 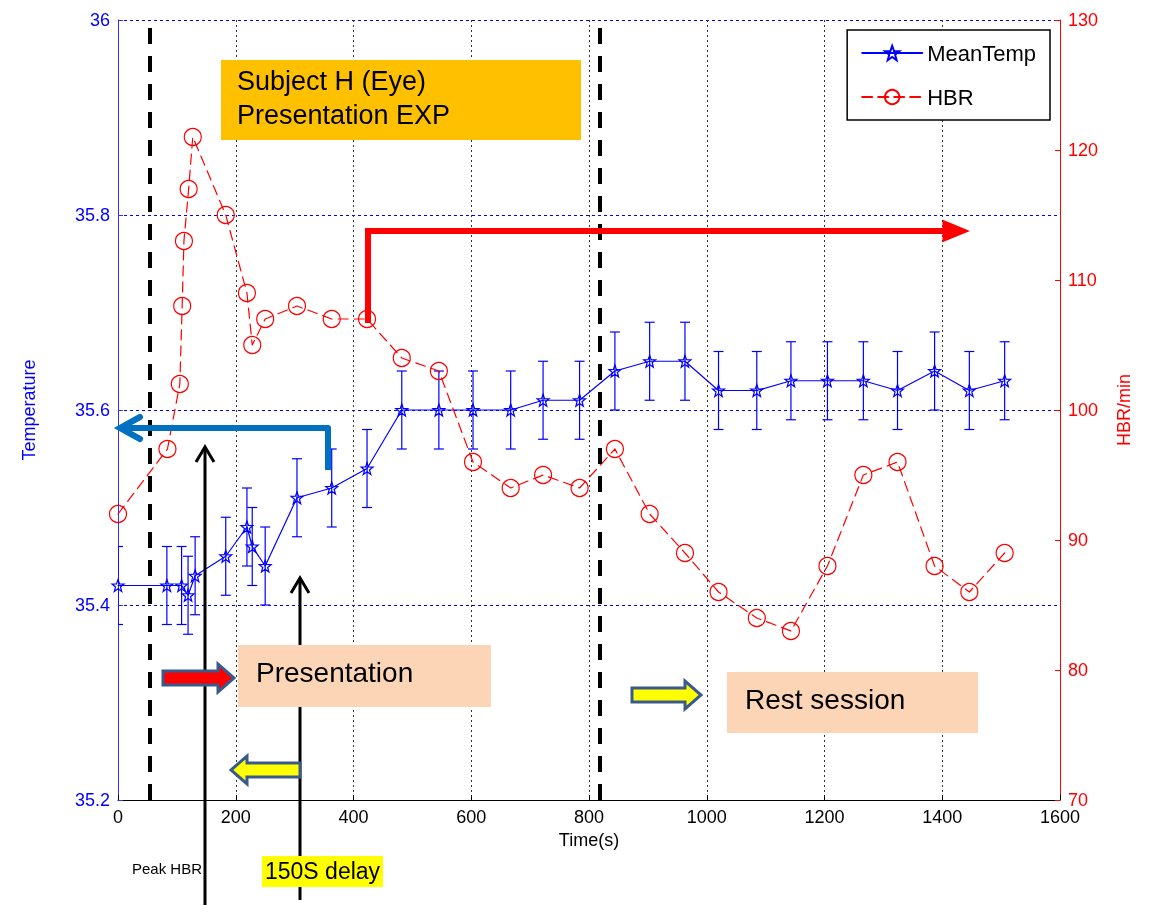 What do you see at coordinates (99, 20) in the screenshot?
I see `y-tick-label: 36` at bounding box center [99, 20].